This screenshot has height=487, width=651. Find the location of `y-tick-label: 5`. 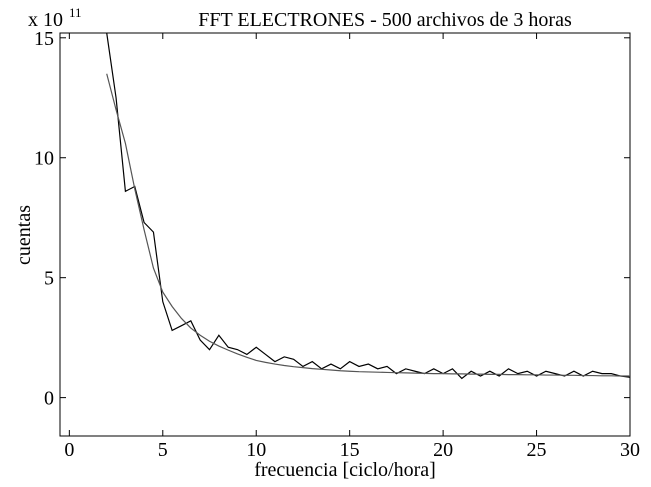

y-tick-label: 5 is located at coordinates (49, 279).